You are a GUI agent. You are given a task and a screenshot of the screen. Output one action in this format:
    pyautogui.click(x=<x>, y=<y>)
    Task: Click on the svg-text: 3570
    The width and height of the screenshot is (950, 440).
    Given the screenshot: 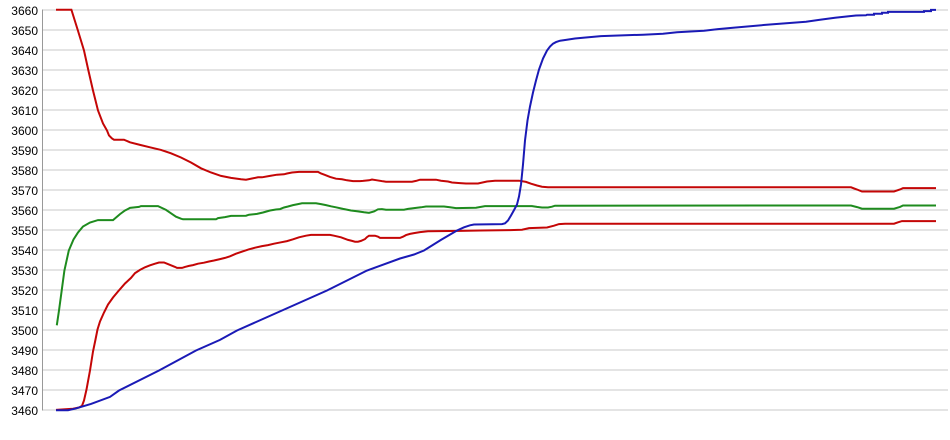 What is the action you would take?
    pyautogui.click(x=24, y=191)
    